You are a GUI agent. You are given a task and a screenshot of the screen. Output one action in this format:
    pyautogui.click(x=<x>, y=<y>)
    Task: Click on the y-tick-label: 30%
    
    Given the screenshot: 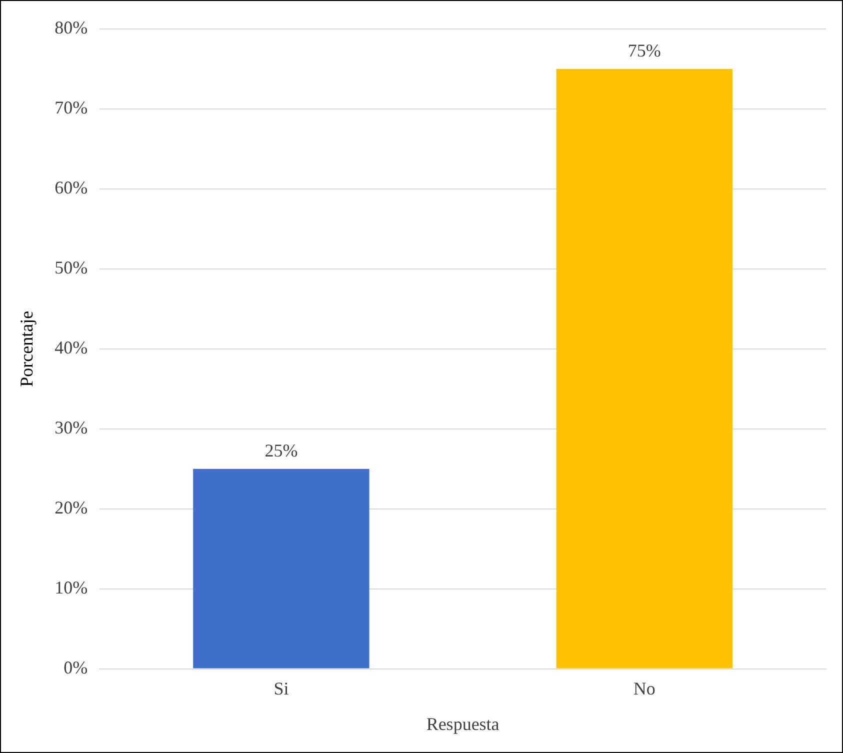 What is the action you would take?
    pyautogui.click(x=71, y=428)
    